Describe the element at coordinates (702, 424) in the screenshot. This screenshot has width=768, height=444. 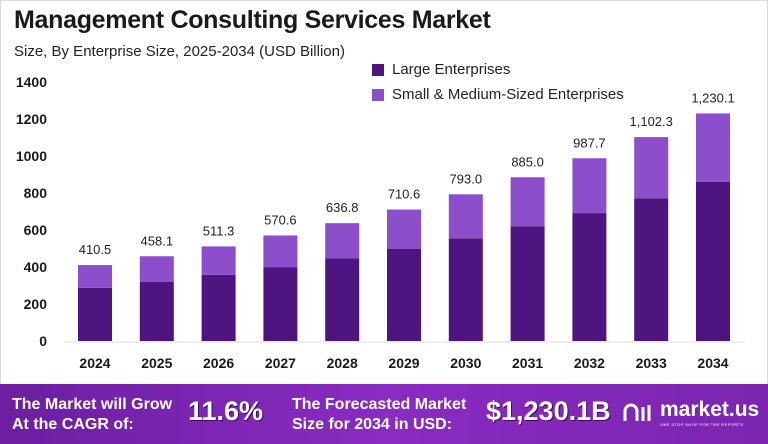
I see `logo-tagline: ONE STOP SHOP FOR THE REPORTS` at that location.